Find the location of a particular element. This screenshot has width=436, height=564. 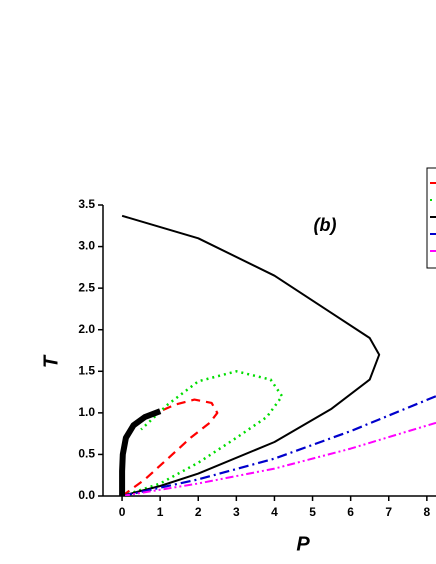

x-tick-label: 0 is located at coordinates (122, 512).